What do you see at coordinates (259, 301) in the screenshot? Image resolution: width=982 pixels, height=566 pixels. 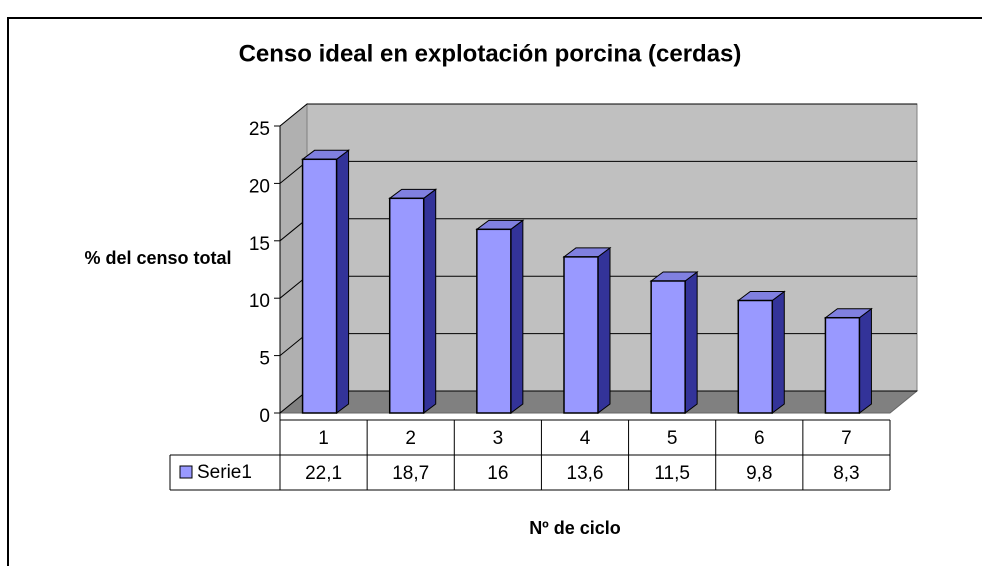 I see `y-tick-label: 10` at bounding box center [259, 301].